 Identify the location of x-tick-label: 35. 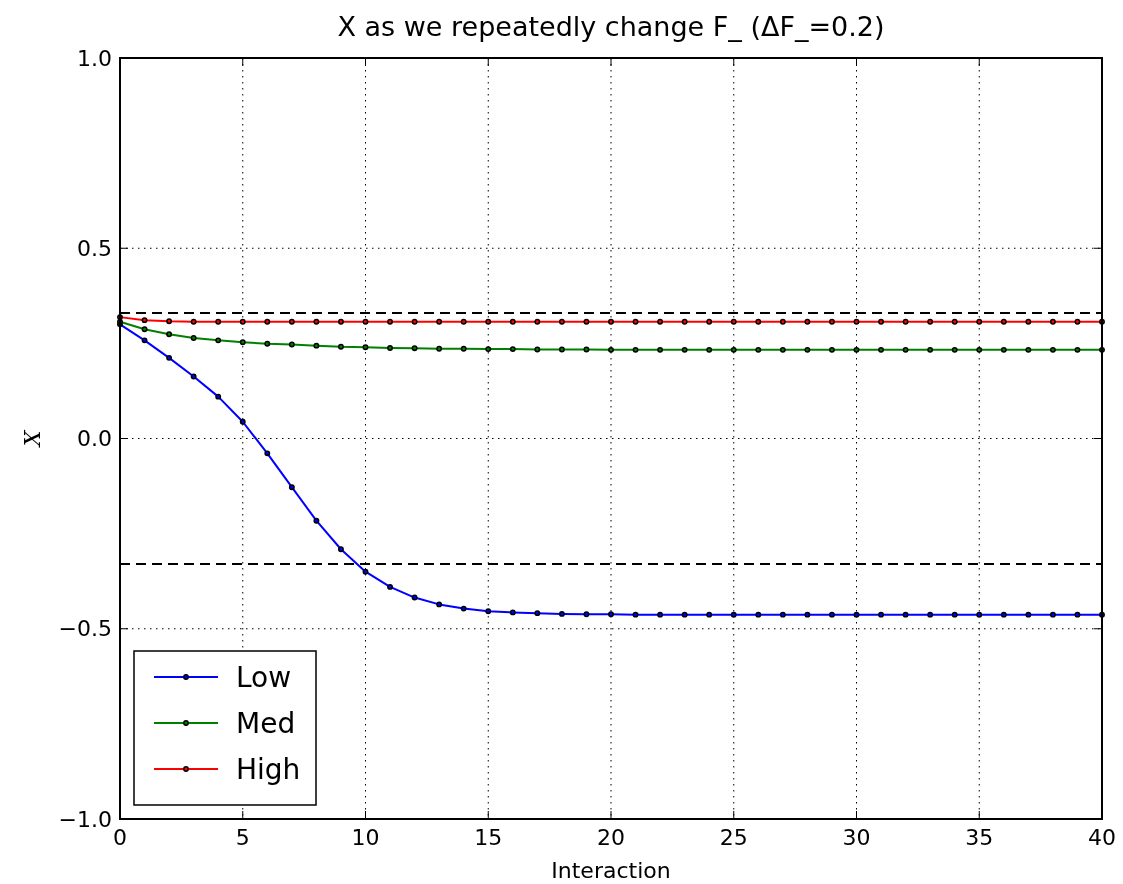
(979, 837).